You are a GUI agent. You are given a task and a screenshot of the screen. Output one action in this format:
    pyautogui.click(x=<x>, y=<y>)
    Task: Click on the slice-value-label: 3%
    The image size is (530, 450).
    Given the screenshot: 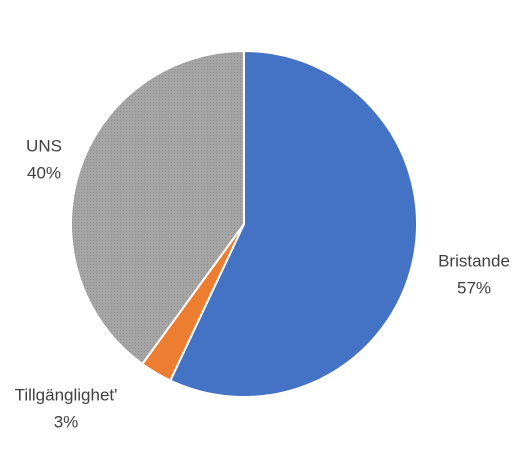 What is the action you would take?
    pyautogui.click(x=66, y=421)
    